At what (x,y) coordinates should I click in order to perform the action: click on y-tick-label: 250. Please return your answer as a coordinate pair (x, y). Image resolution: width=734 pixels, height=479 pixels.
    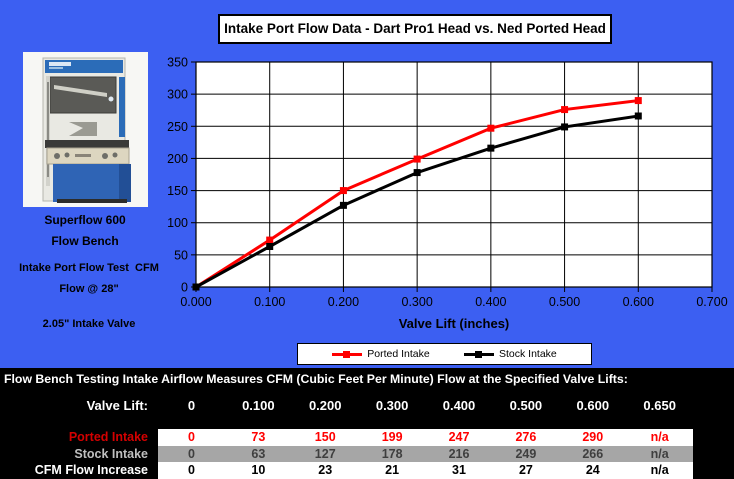
    Looking at the image, I should click on (177, 127).